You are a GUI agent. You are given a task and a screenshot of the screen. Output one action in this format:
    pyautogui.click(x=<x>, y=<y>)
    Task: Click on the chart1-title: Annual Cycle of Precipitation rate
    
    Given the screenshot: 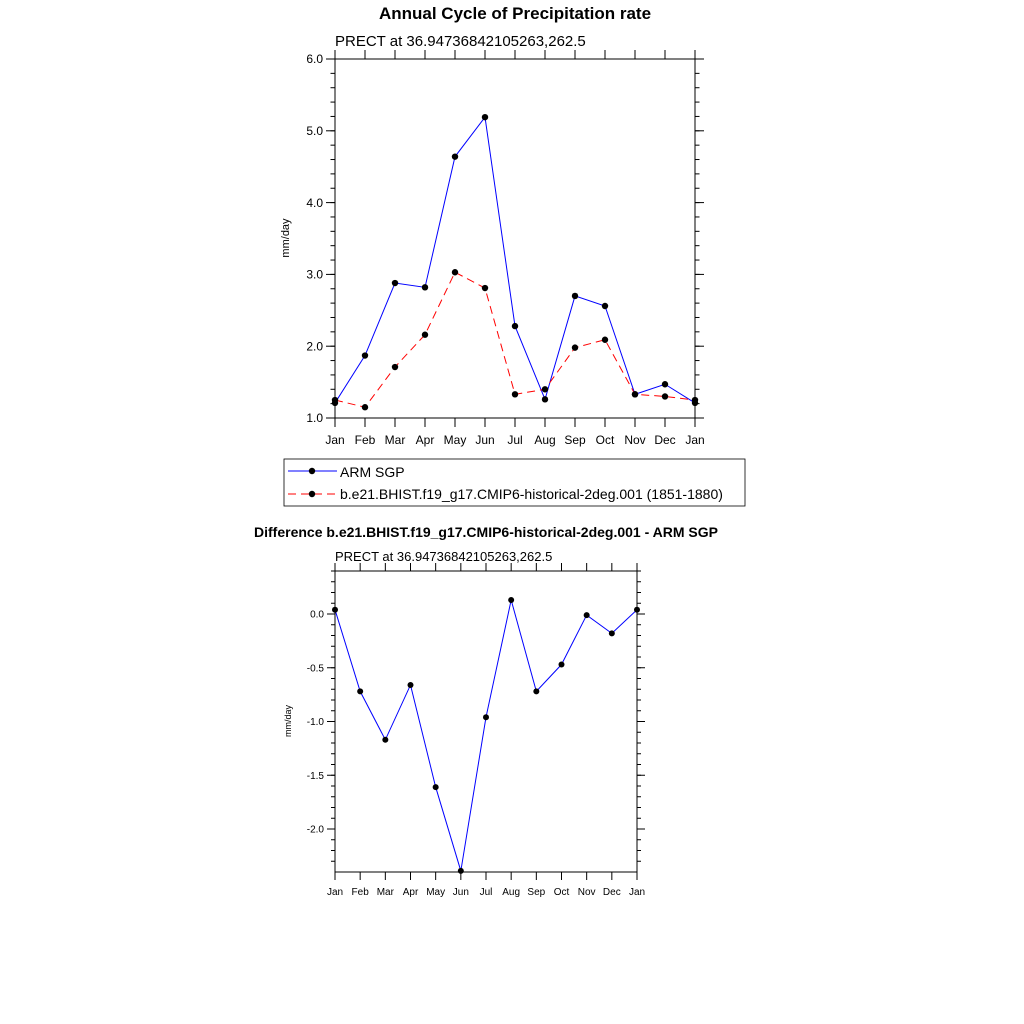 What is the action you would take?
    pyautogui.click(x=515, y=13)
    